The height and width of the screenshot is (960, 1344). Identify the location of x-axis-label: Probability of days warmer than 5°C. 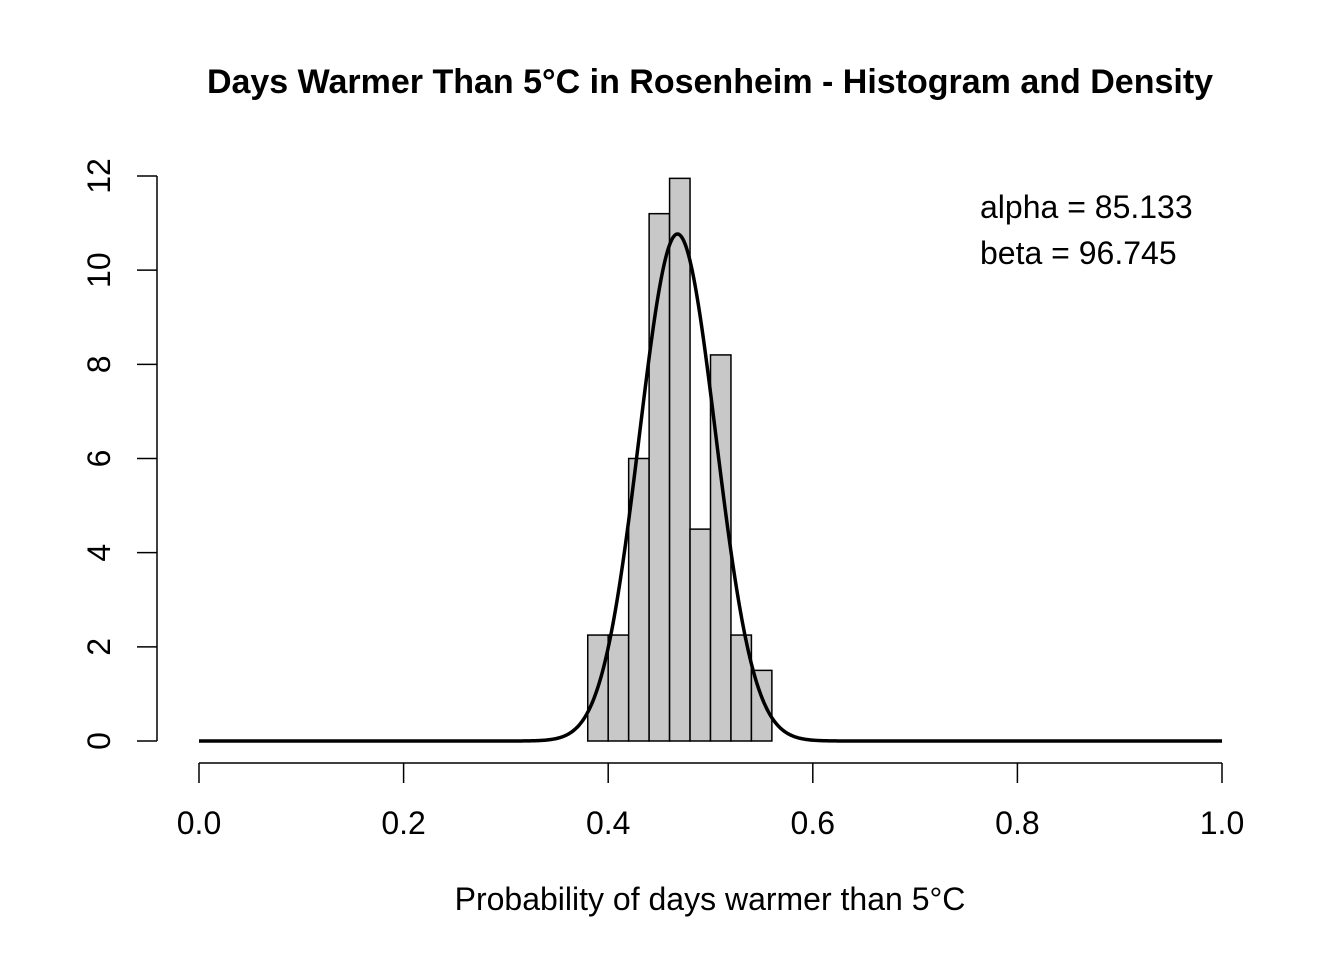
(710, 899).